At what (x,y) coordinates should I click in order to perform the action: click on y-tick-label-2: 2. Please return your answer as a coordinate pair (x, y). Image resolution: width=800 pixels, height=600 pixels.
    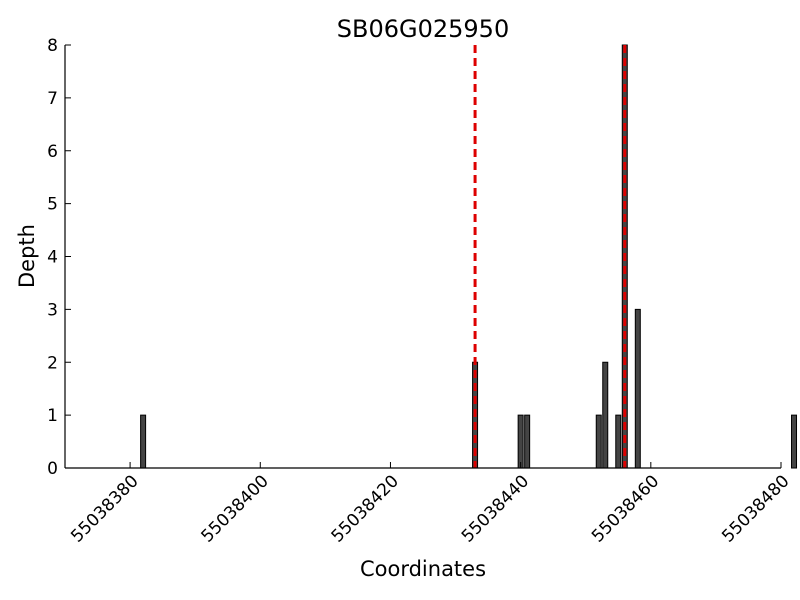
    Looking at the image, I should click on (52, 363).